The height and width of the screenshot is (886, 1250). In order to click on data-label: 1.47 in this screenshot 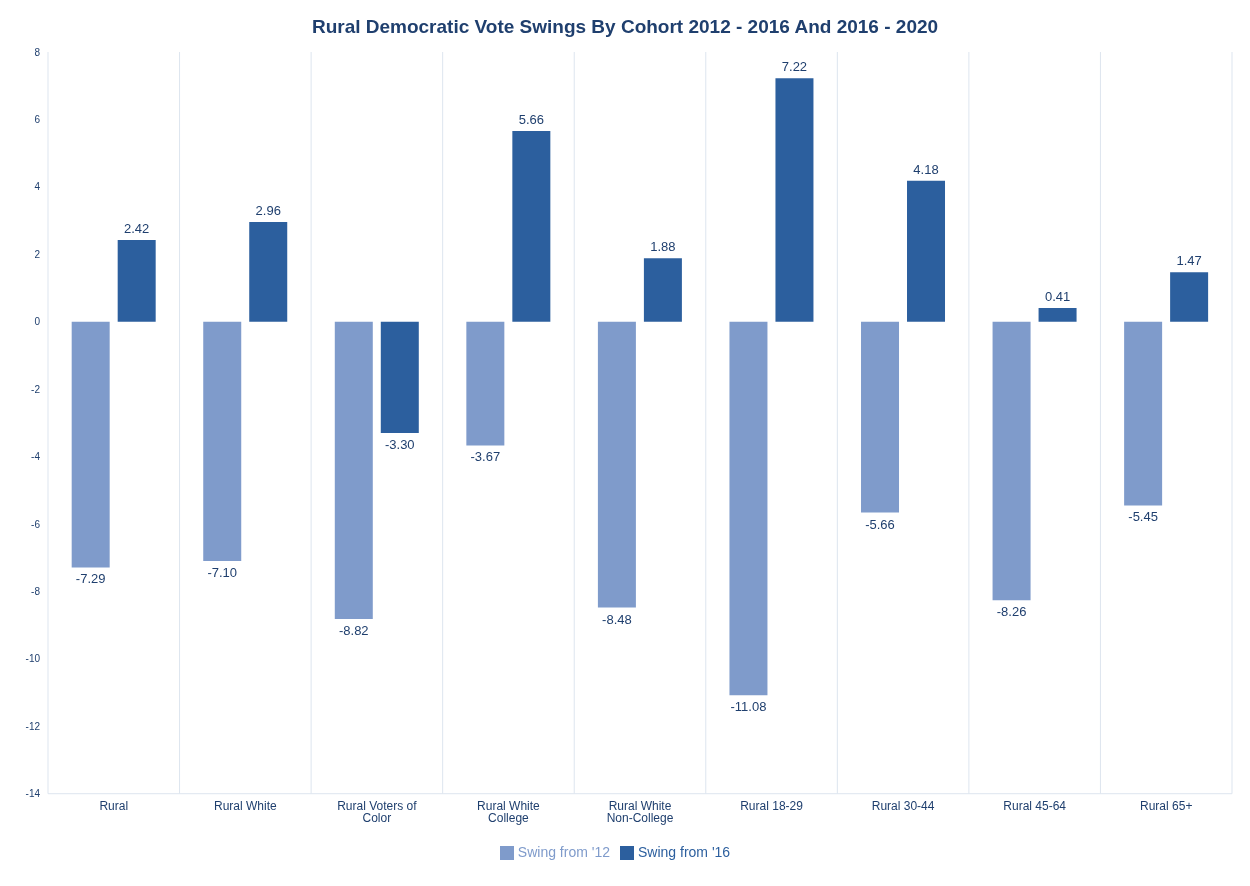, I will do `click(1189, 261)`.